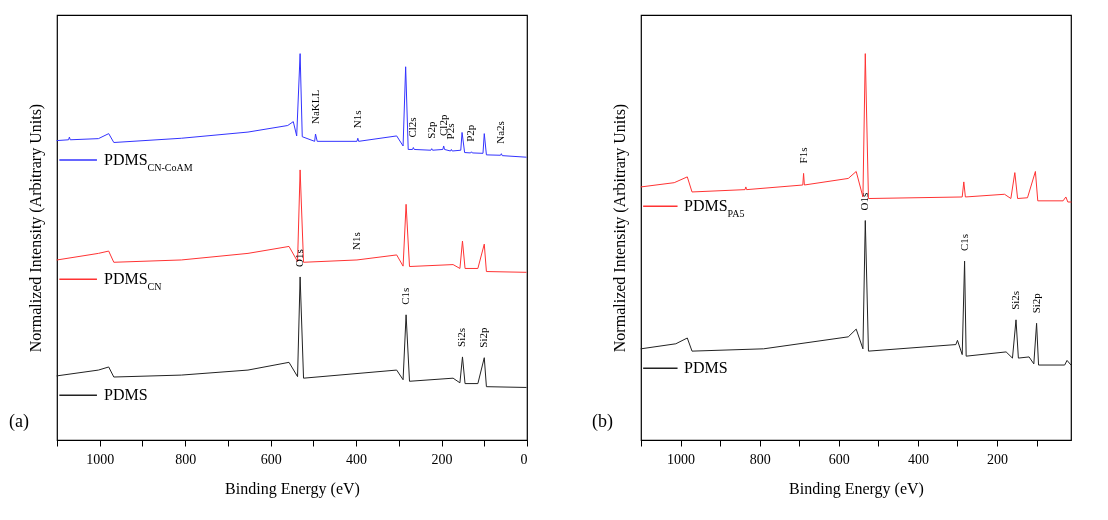 The height and width of the screenshot is (520, 1108). I want to click on annotation: S2p, so click(430, 130).